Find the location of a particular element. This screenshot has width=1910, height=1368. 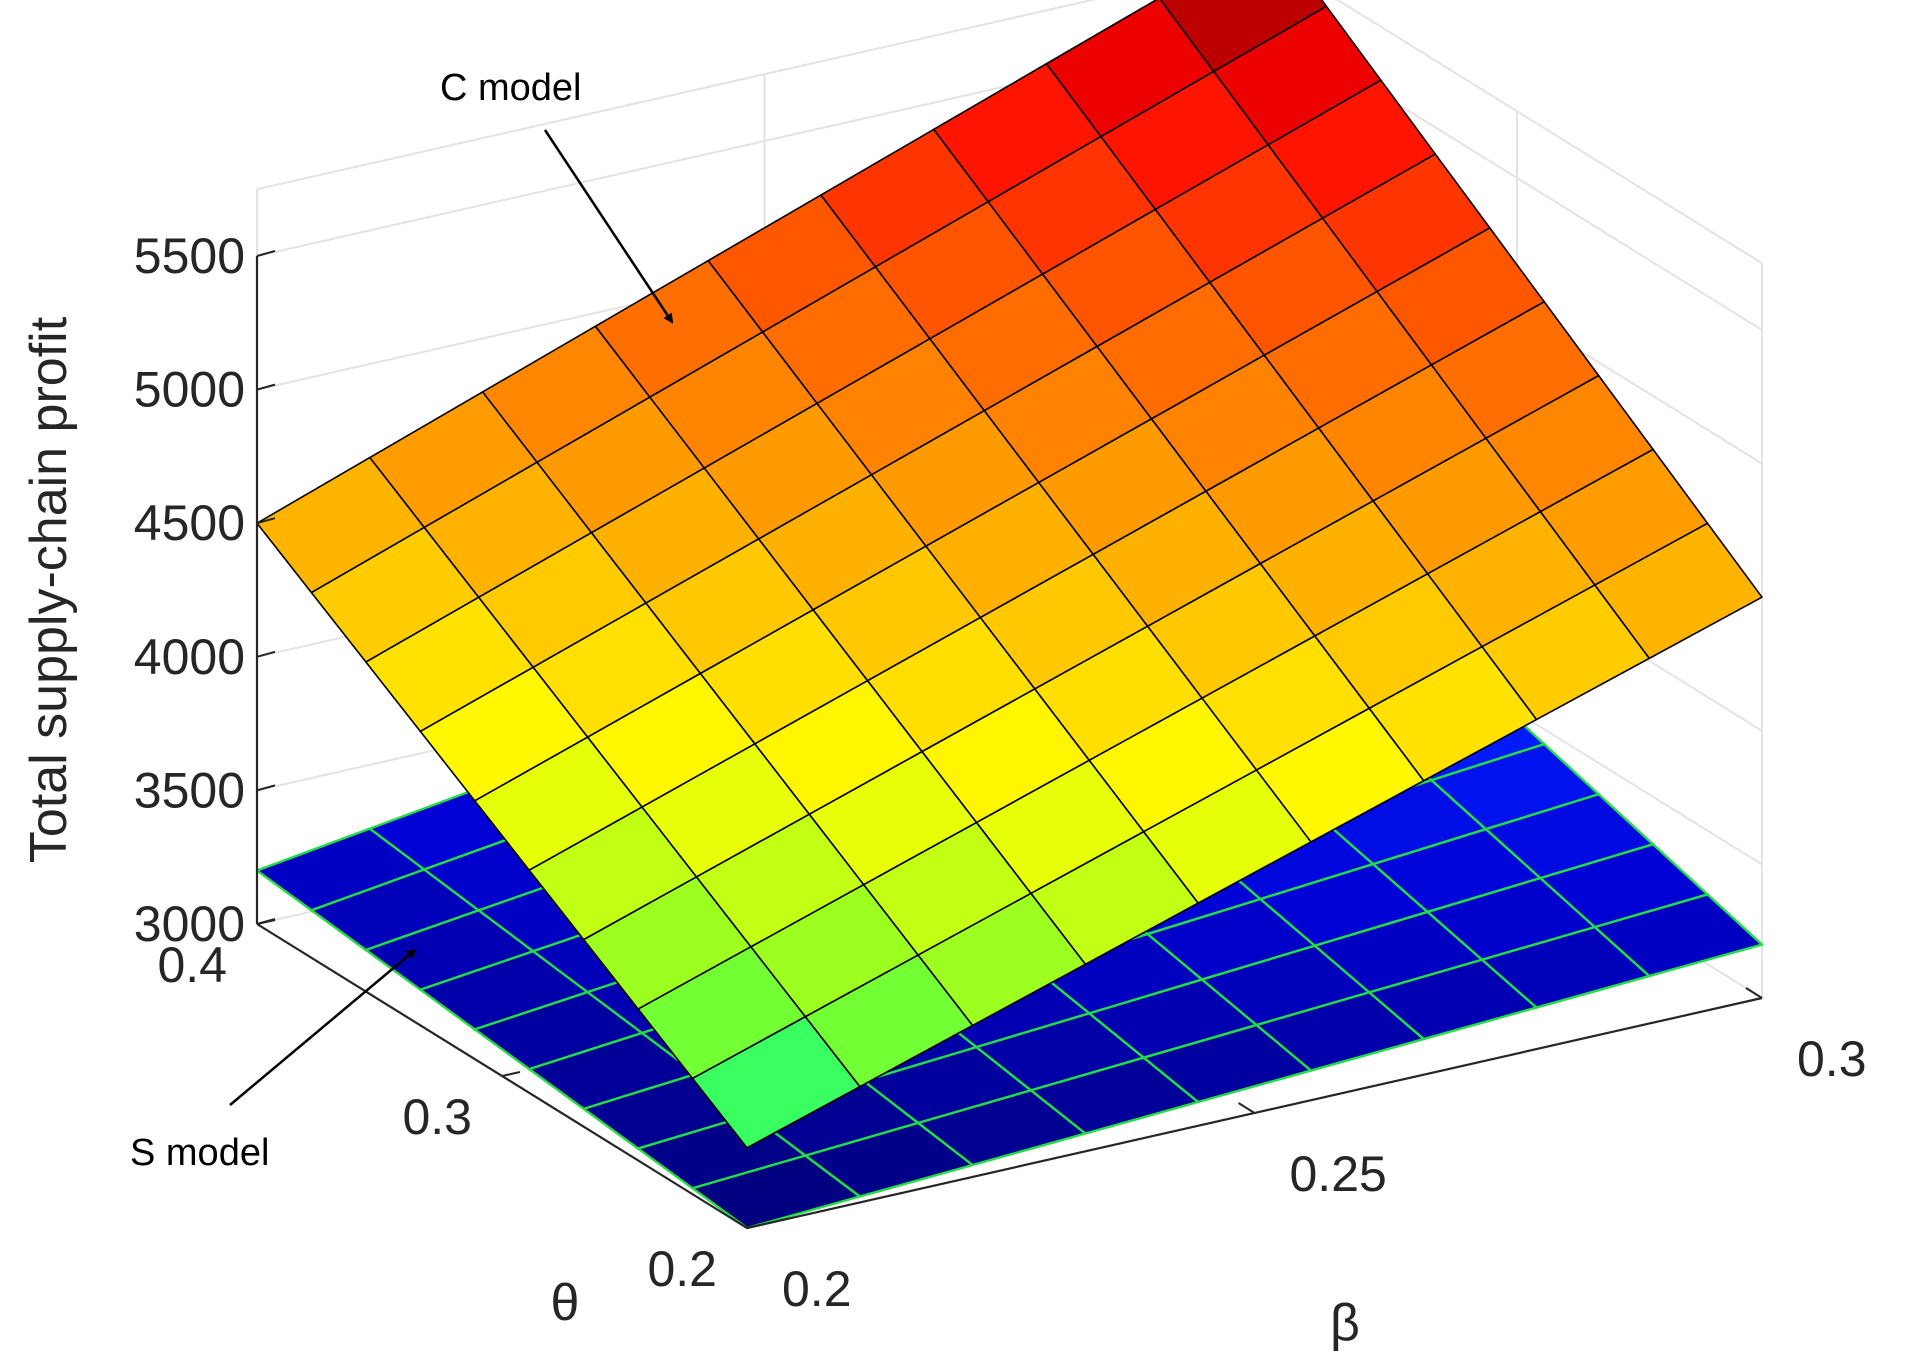

theta-tick-label: 0.3 is located at coordinates (437, 1117).